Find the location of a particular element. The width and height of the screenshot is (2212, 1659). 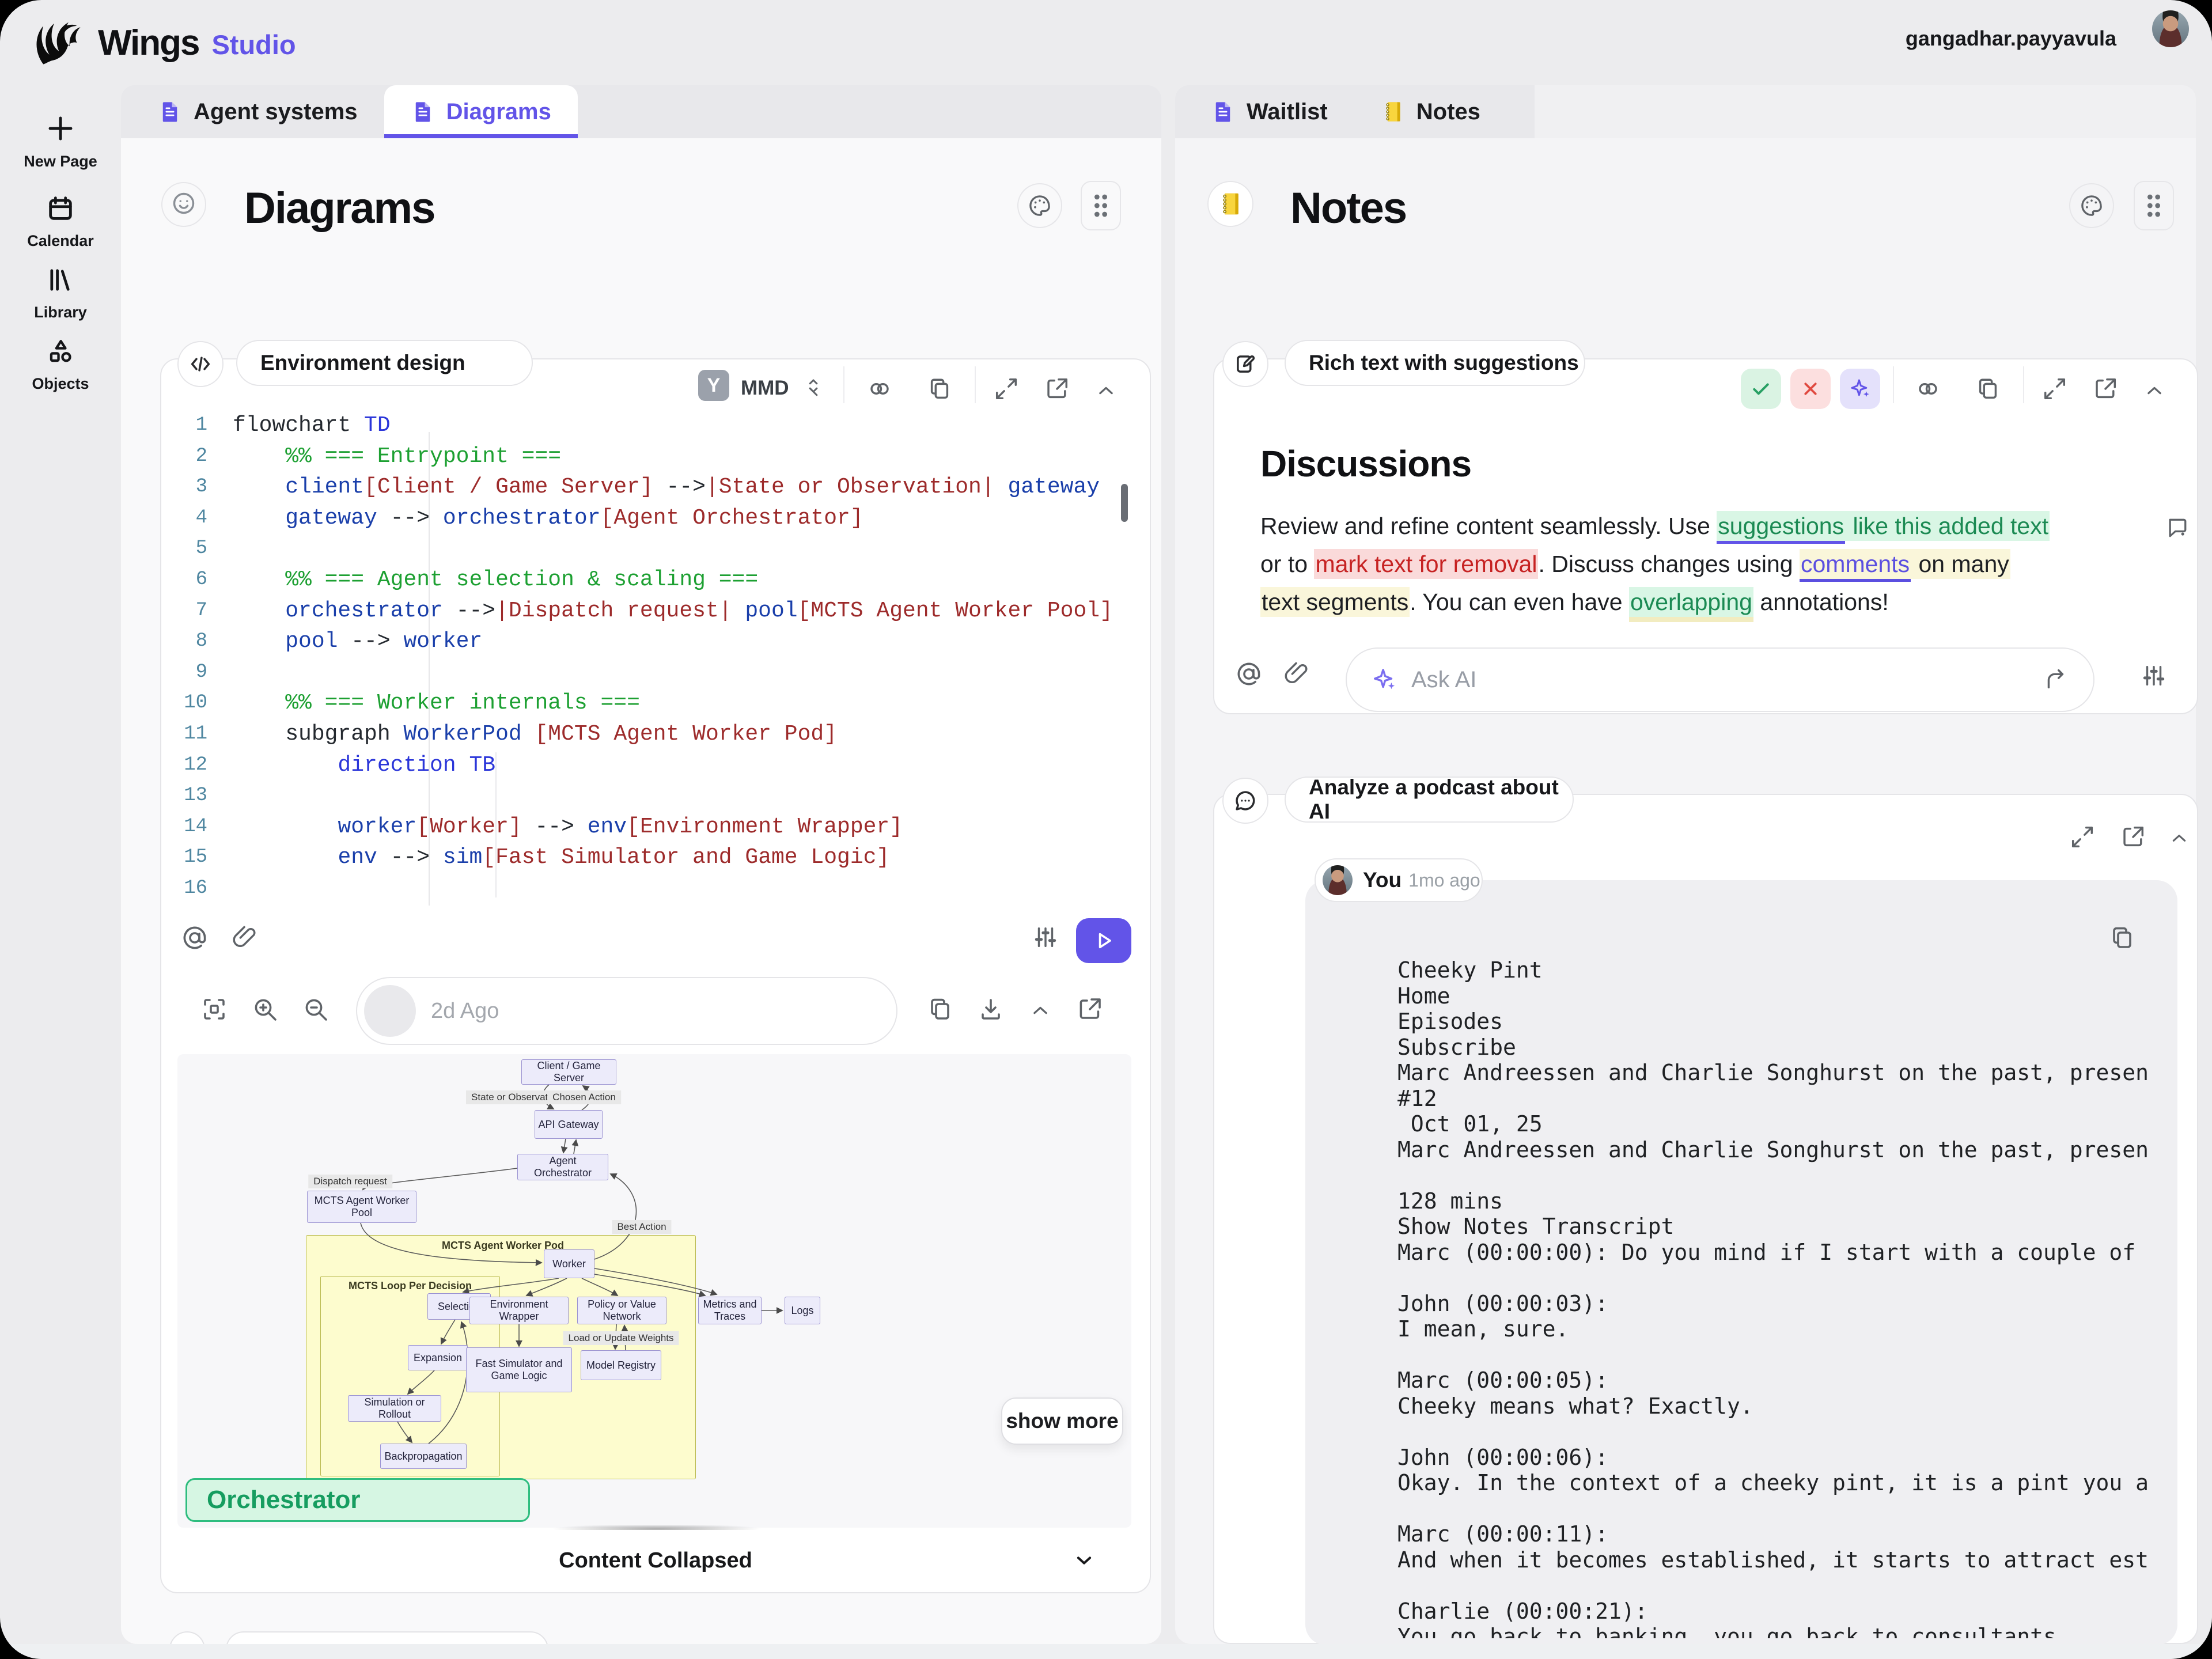

diagram-node-registry: Model Registry is located at coordinates (621, 1365).